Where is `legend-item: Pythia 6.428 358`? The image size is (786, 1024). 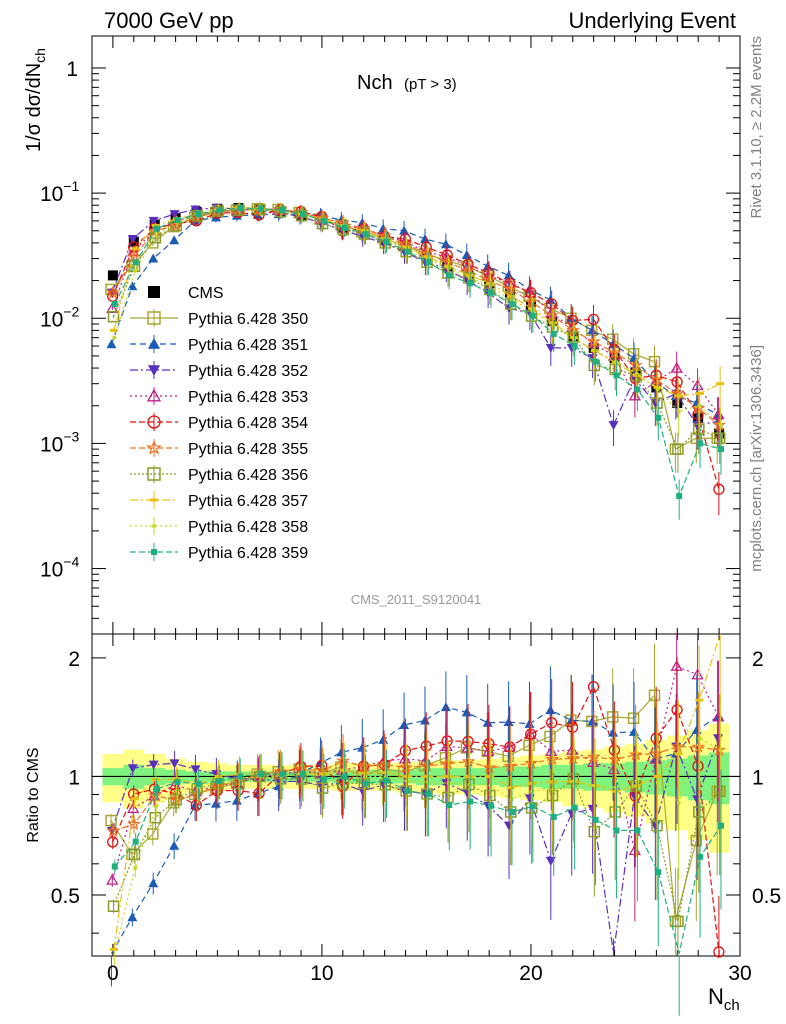 legend-item: Pythia 6.428 358 is located at coordinates (219, 526).